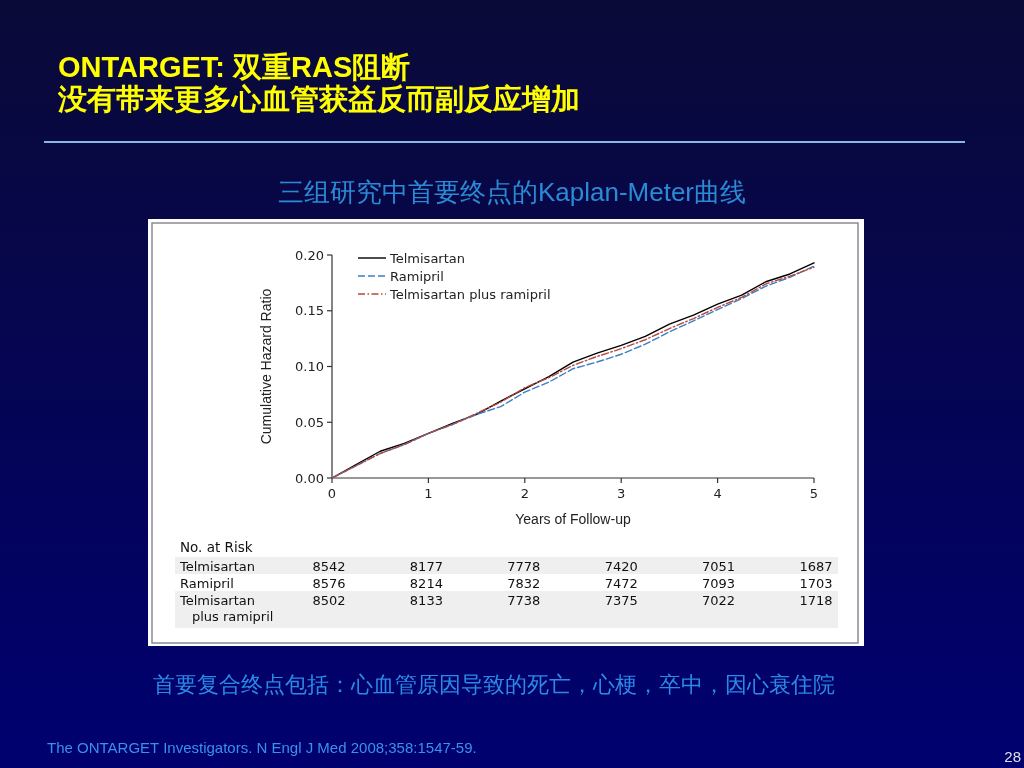 The image size is (1024, 768). What do you see at coordinates (309, 311) in the screenshot?
I see `y-tick-label: 0.15` at bounding box center [309, 311].